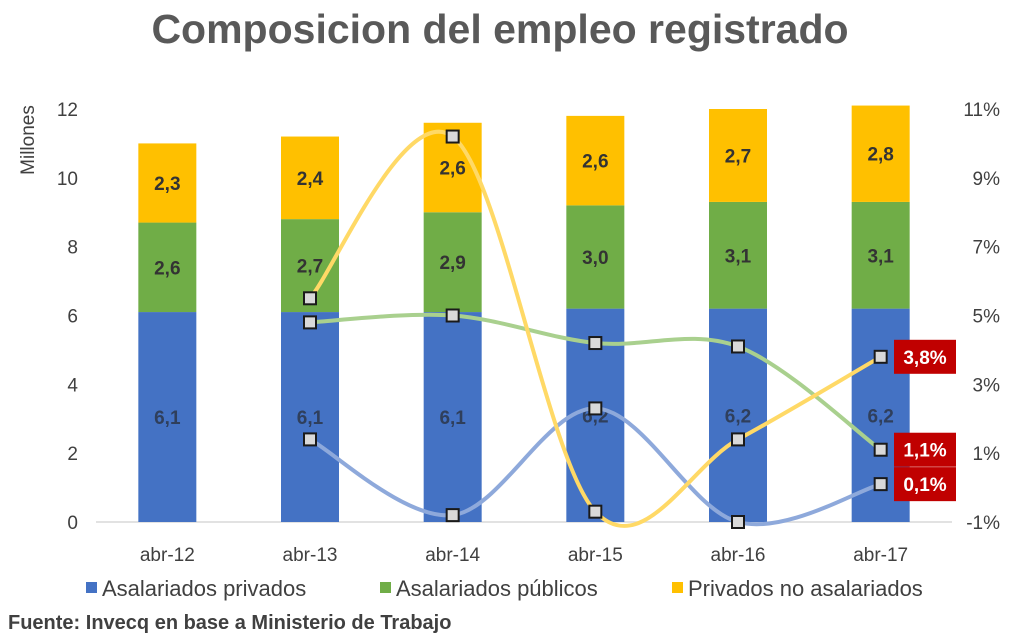  Describe the element at coordinates (500, 29) in the screenshot. I see `chart-title: Composicion del empleo registrado` at that location.